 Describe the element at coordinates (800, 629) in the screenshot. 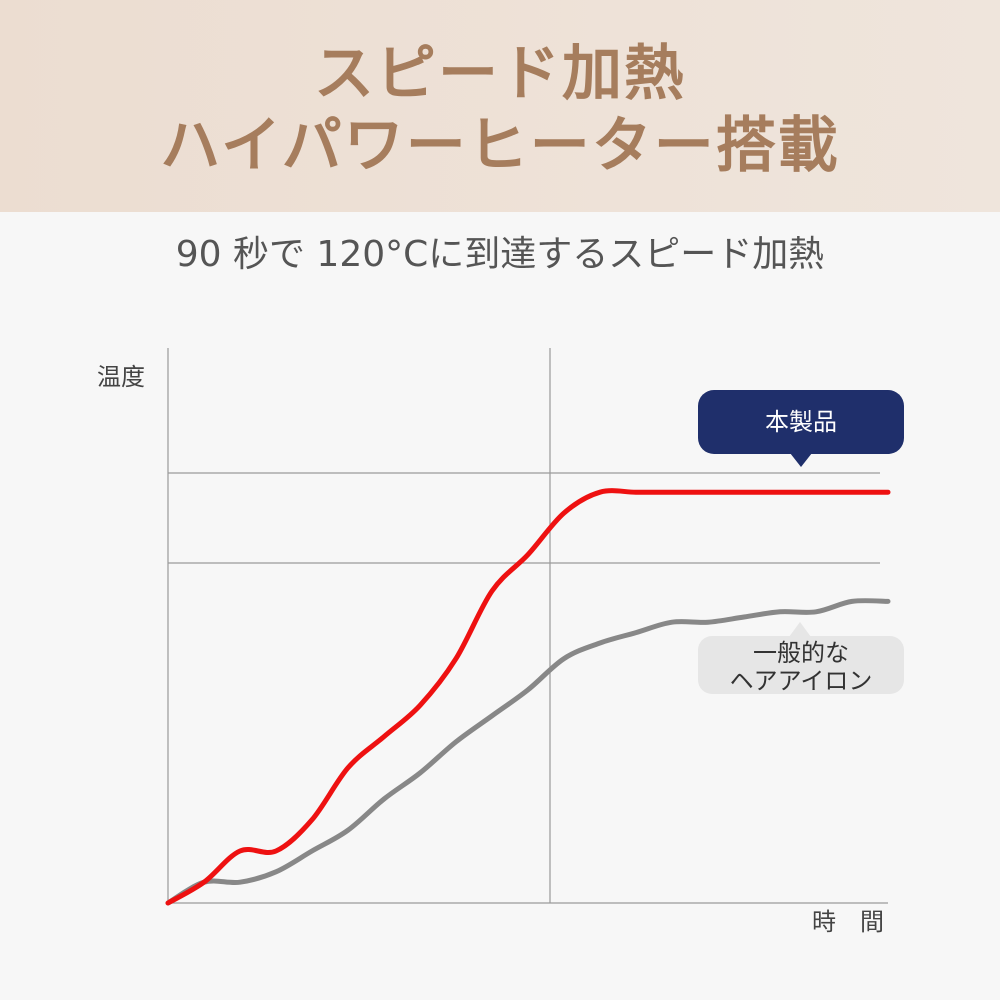

I see `generic-bubble-pointer` at that location.